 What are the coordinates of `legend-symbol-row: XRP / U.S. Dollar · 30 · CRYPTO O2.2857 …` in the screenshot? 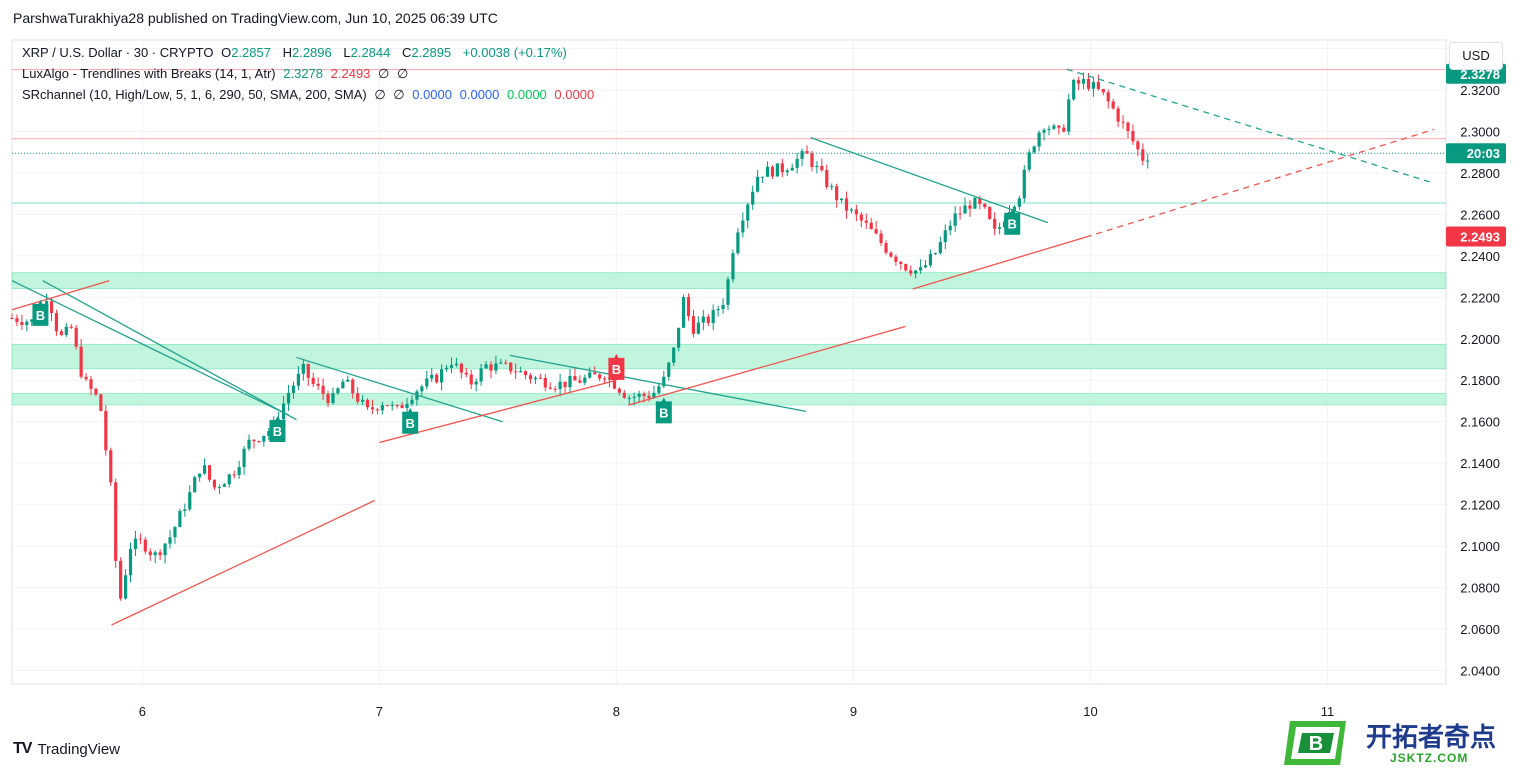 It's located at (296, 52).